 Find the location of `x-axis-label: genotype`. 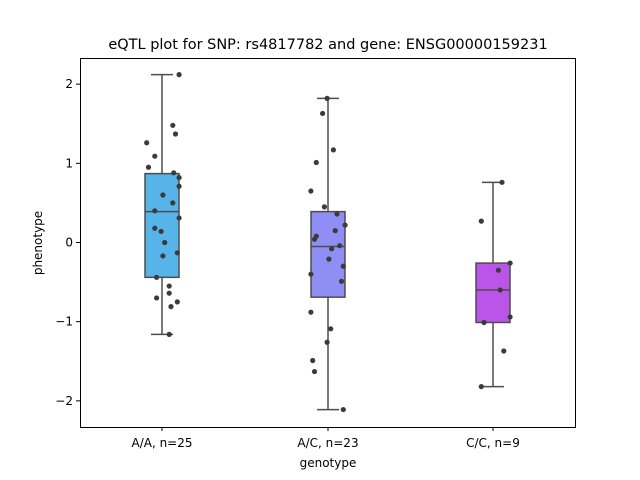

x-axis-label: genotype is located at coordinates (328, 463).